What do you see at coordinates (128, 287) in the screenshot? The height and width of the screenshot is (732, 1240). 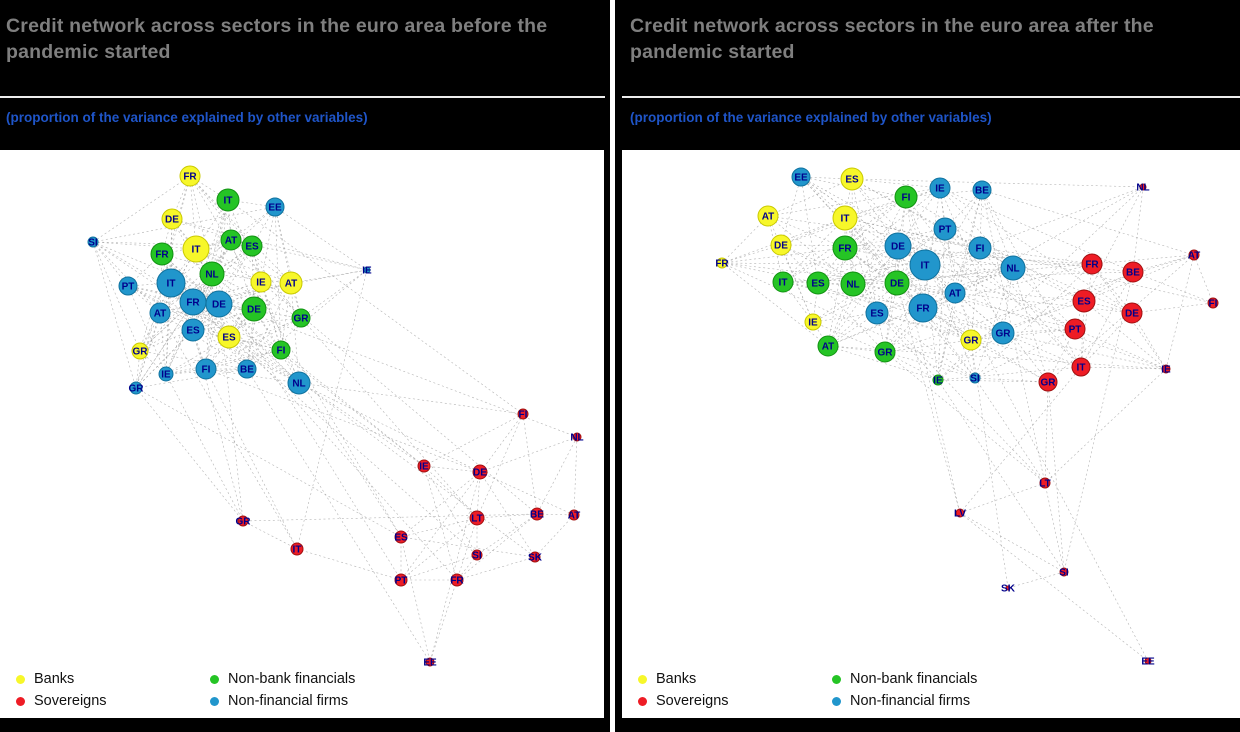 I see `node-label-PT-nonfin: PT` at bounding box center [128, 287].